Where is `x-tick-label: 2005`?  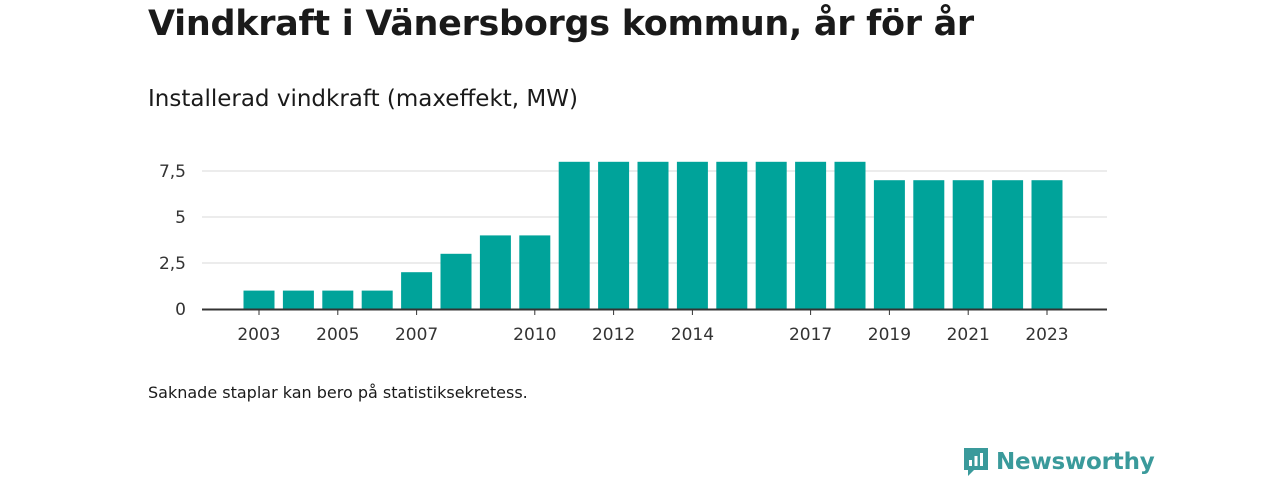 x-tick-label: 2005 is located at coordinates (337, 335).